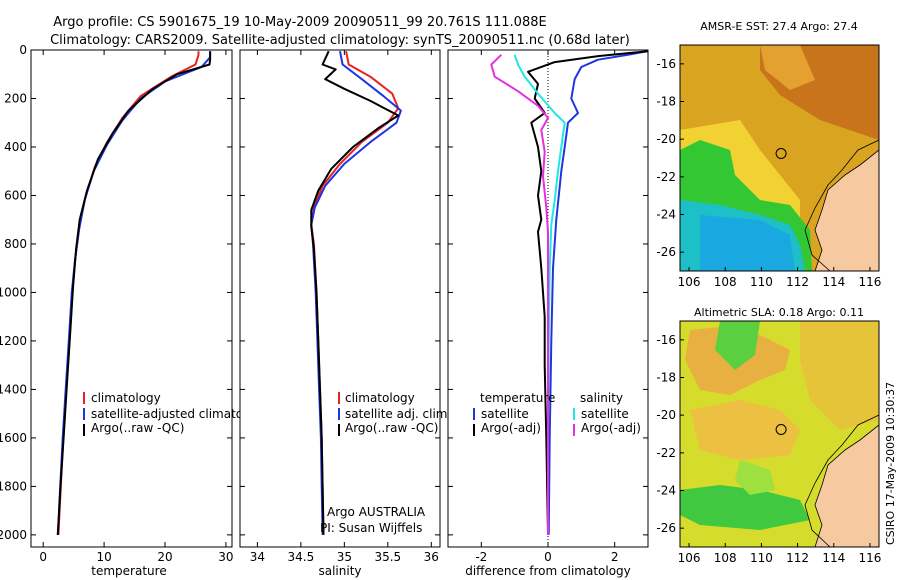 This screenshot has height=580, width=900. I want to click on x-tick-label: 34, so click(257, 557).